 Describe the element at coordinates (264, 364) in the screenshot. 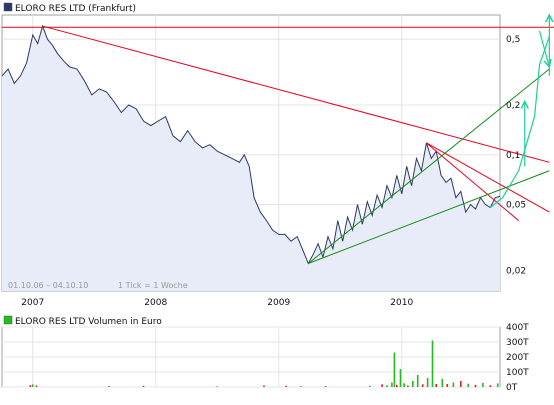

I see `volume-bars` at that location.